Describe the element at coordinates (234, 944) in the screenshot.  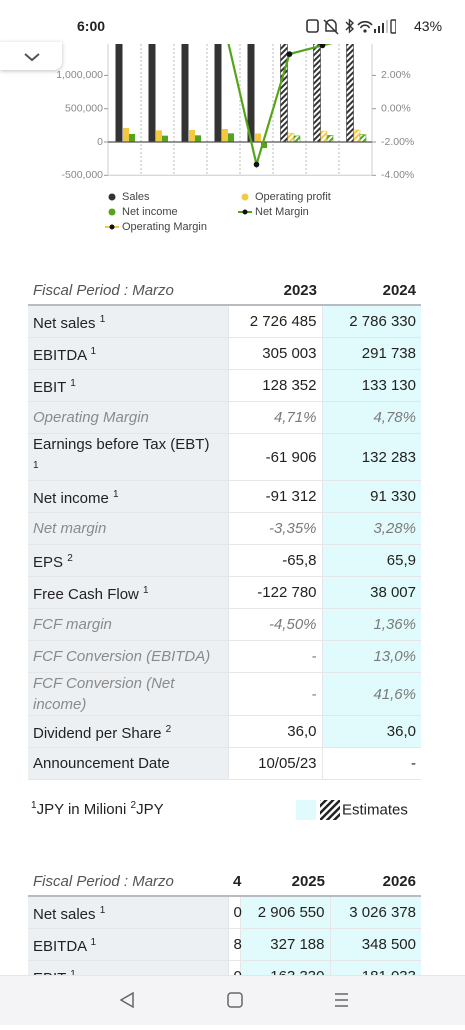
I see `cell-value: 8` at that location.